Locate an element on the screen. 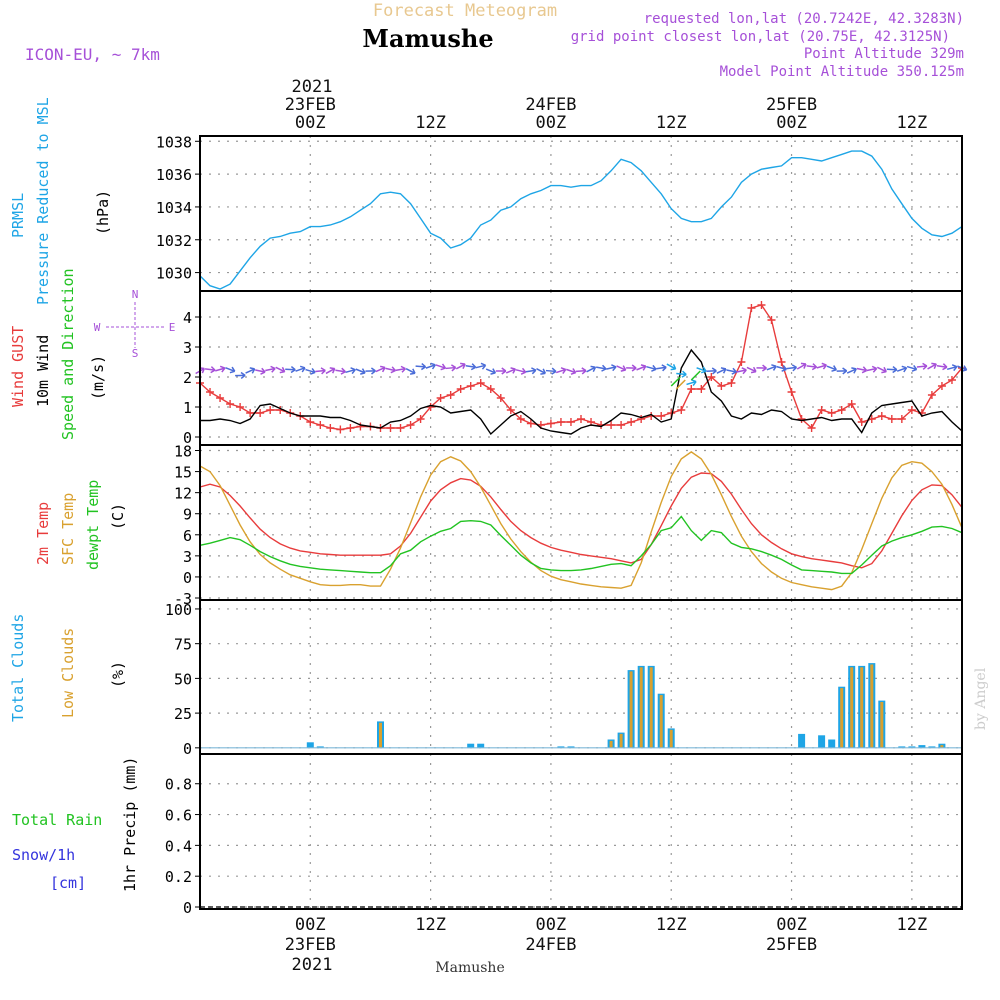 Image resolution: width=1000 pixels, height=1000 pixels. label-cm: [cm] is located at coordinates (68, 883).